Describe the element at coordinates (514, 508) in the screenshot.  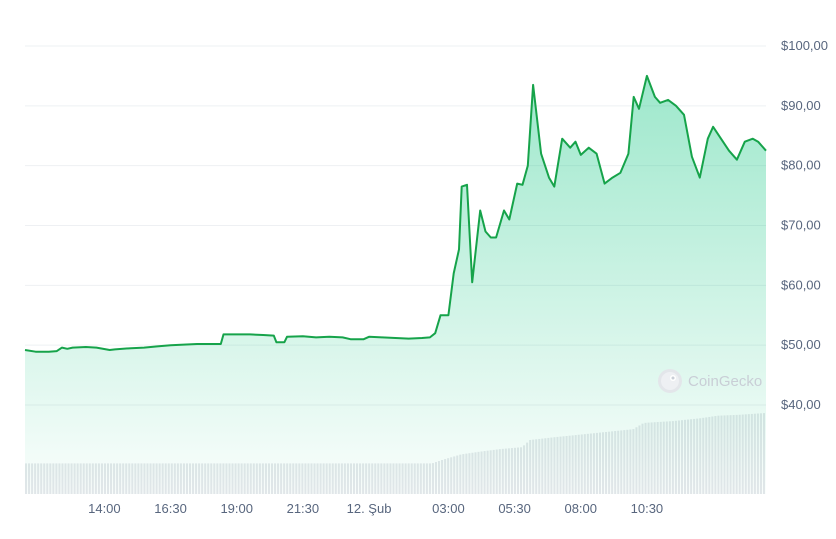
I see `x-tick-label: 05:30` at that location.